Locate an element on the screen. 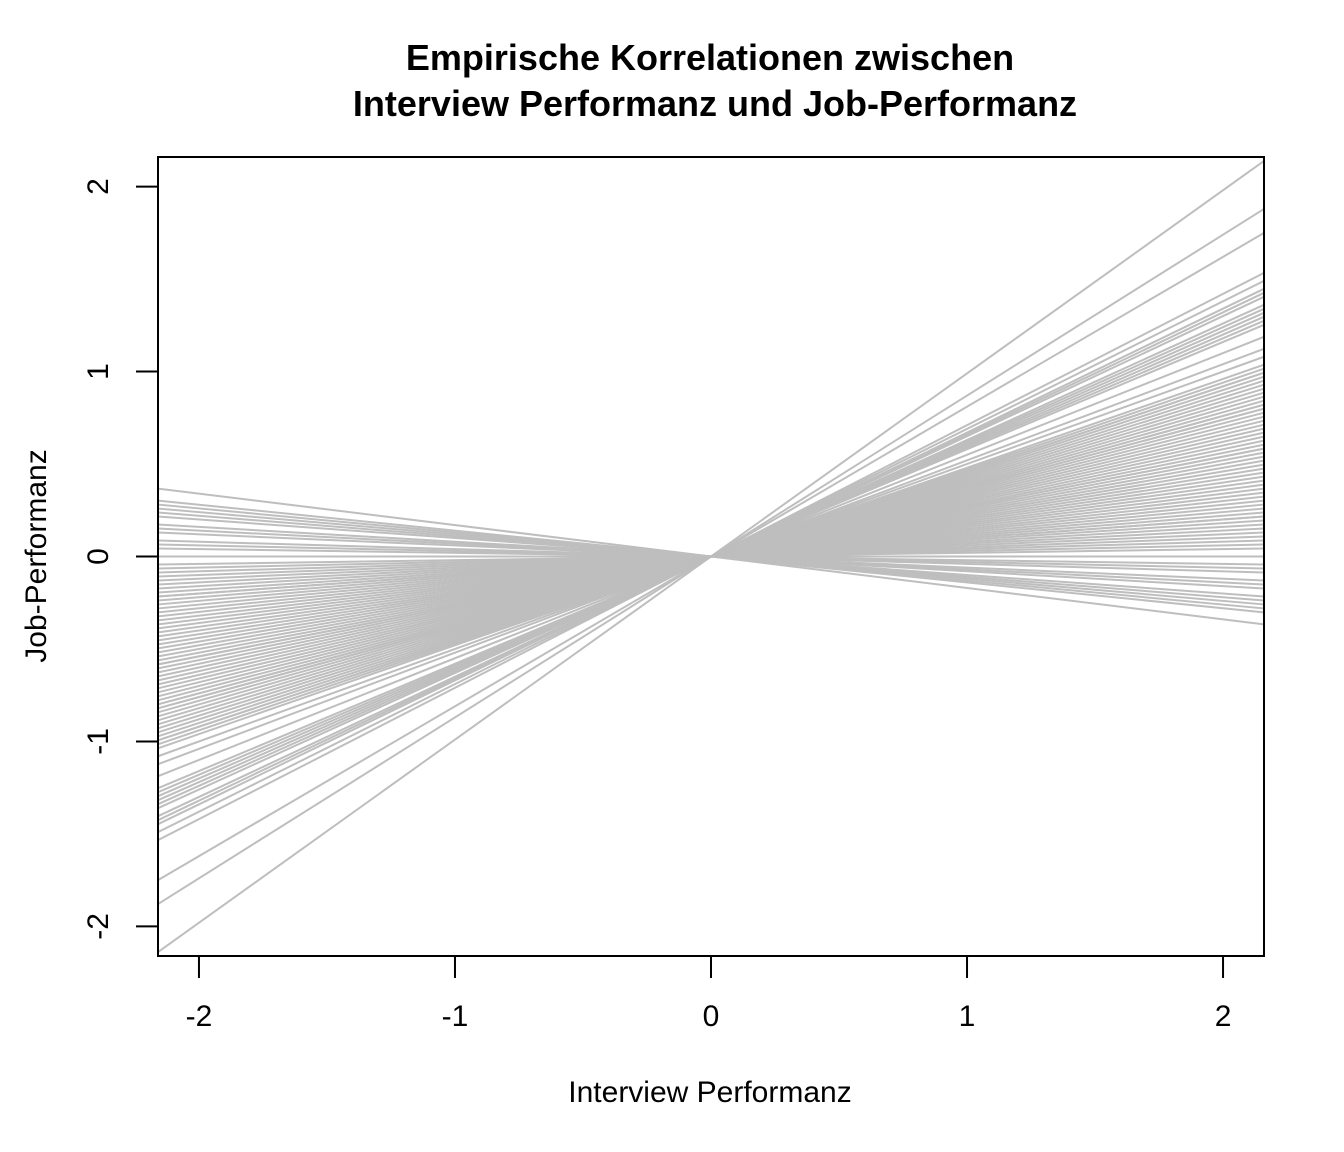 The image size is (1344, 1152). y-tick-label-4: 2 is located at coordinates (98, 186).